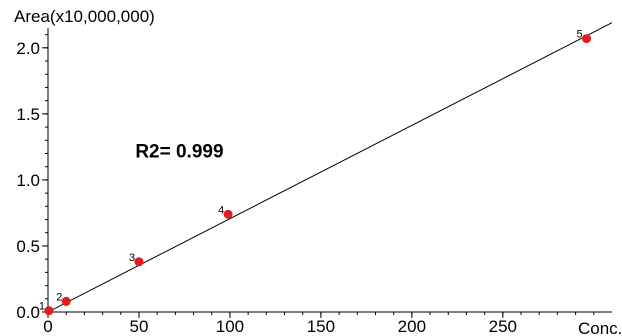  Describe the element at coordinates (221, 210) in the screenshot. I see `point-label-4: 4` at that location.